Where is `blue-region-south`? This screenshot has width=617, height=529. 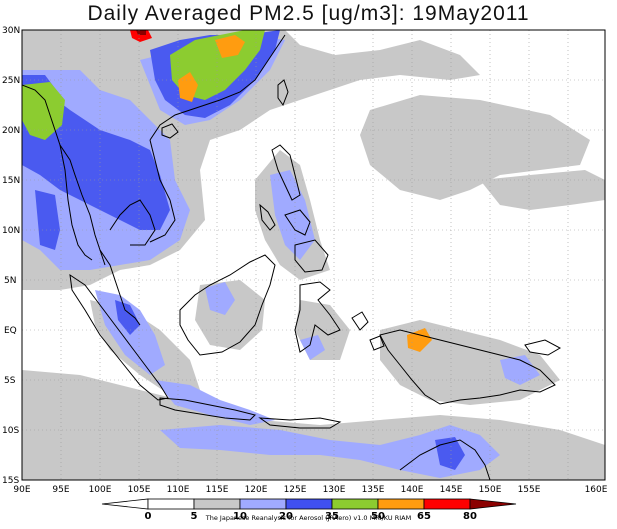 blue-region-south is located at coordinates (450, 453).